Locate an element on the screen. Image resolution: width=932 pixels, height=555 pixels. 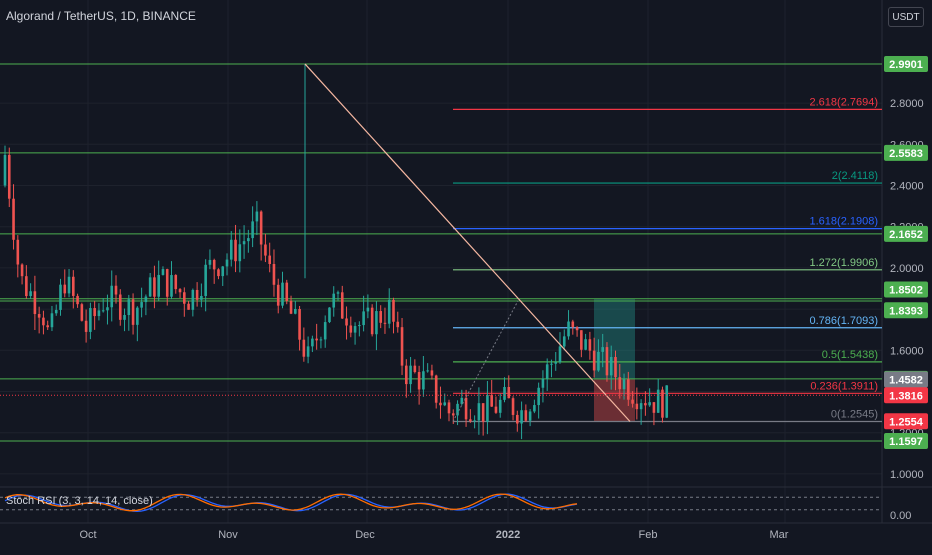
currency-button: USDT is located at coordinates (906, 17).